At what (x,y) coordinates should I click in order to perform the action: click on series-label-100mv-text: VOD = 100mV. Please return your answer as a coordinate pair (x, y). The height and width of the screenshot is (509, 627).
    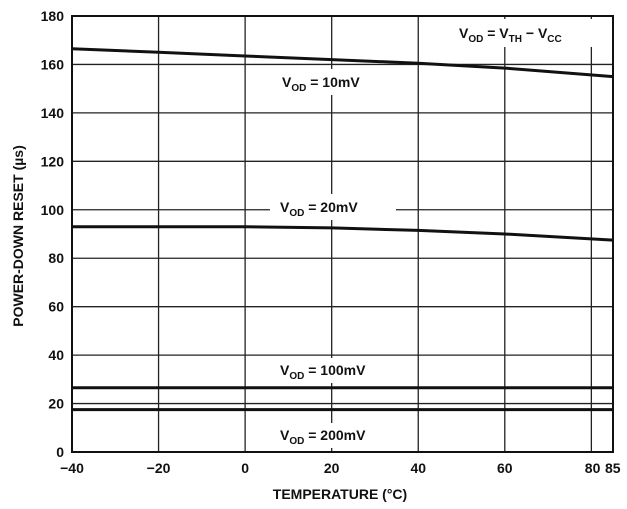
    Looking at the image, I should click on (323, 372).